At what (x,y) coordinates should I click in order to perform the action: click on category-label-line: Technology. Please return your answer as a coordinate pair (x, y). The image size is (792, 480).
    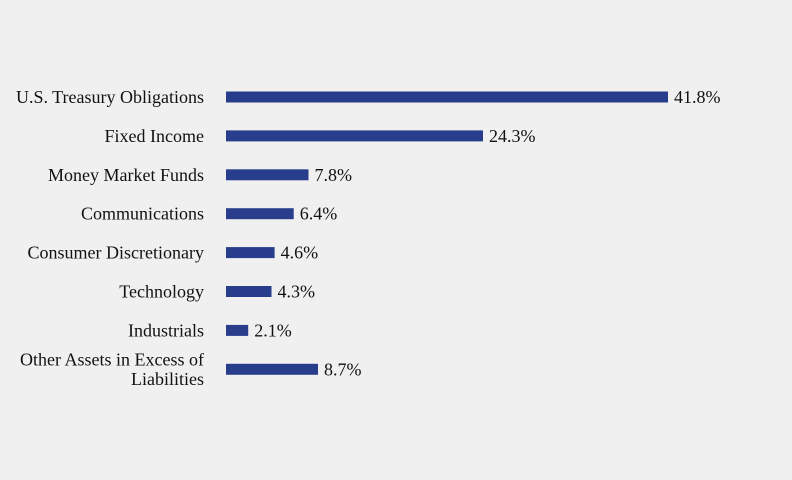
    Looking at the image, I should click on (161, 292).